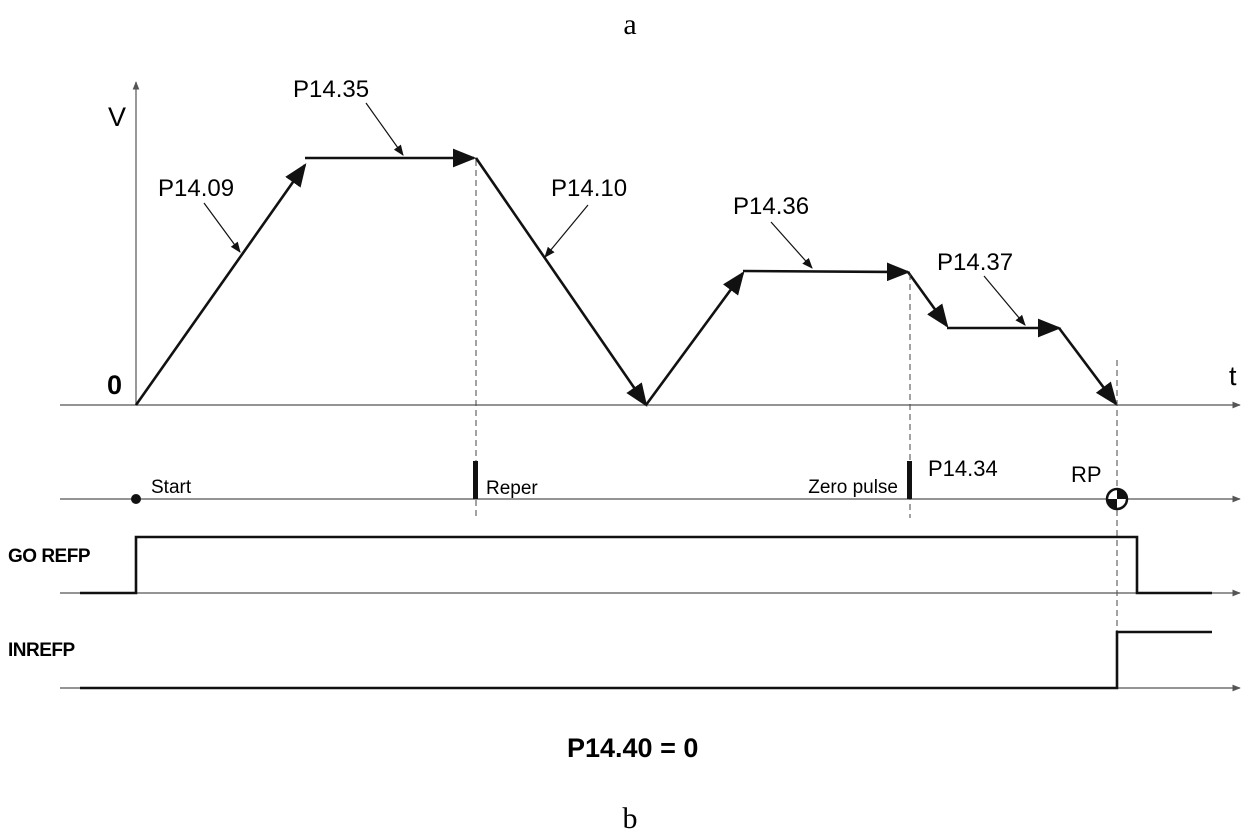 This screenshot has width=1242, height=834. I want to click on setting-label: P14.40 = 0, so click(632, 748).